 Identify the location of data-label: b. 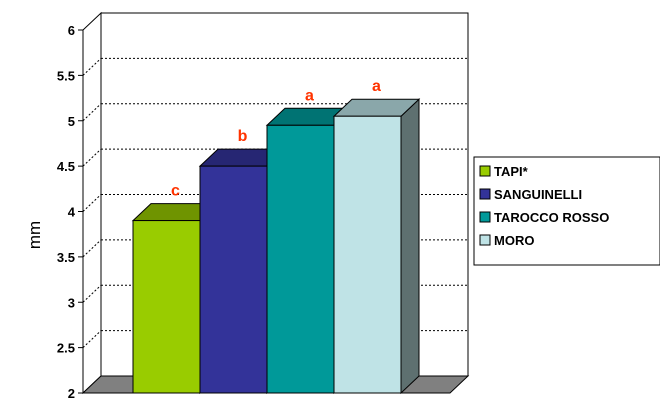
(243, 136).